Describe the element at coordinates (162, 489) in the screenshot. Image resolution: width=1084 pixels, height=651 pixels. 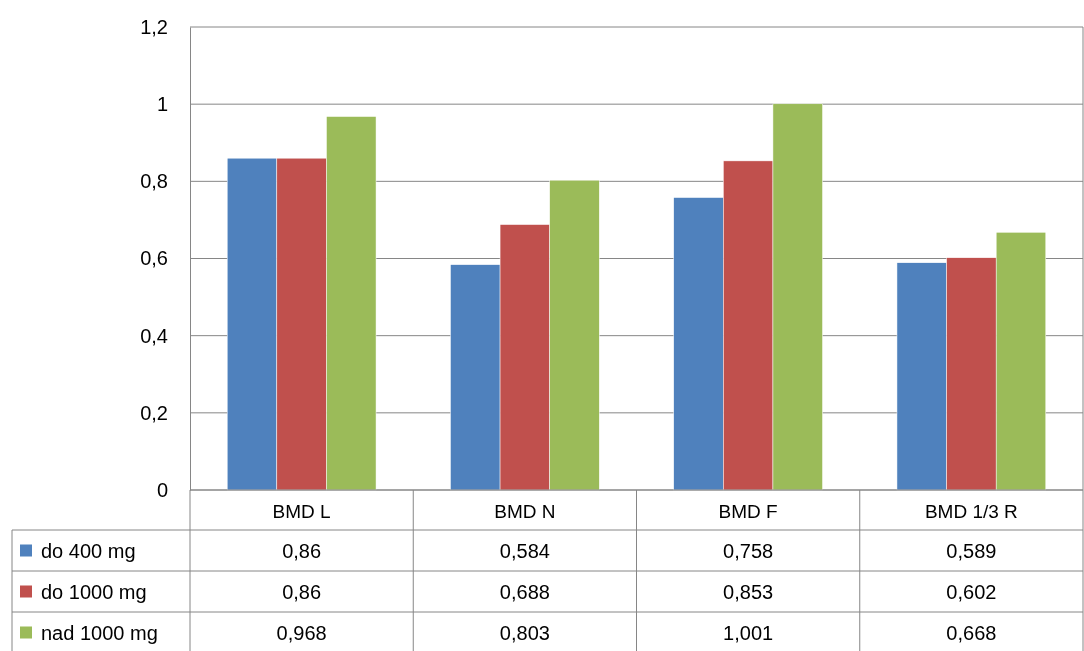
I see `y-tick-label: 0` at that location.